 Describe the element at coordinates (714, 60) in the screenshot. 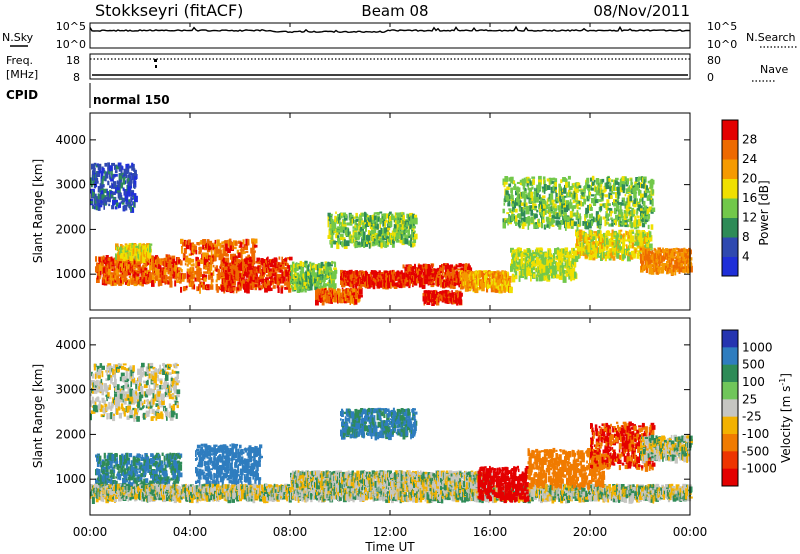

I see `nave-tick-high: 80` at that location.